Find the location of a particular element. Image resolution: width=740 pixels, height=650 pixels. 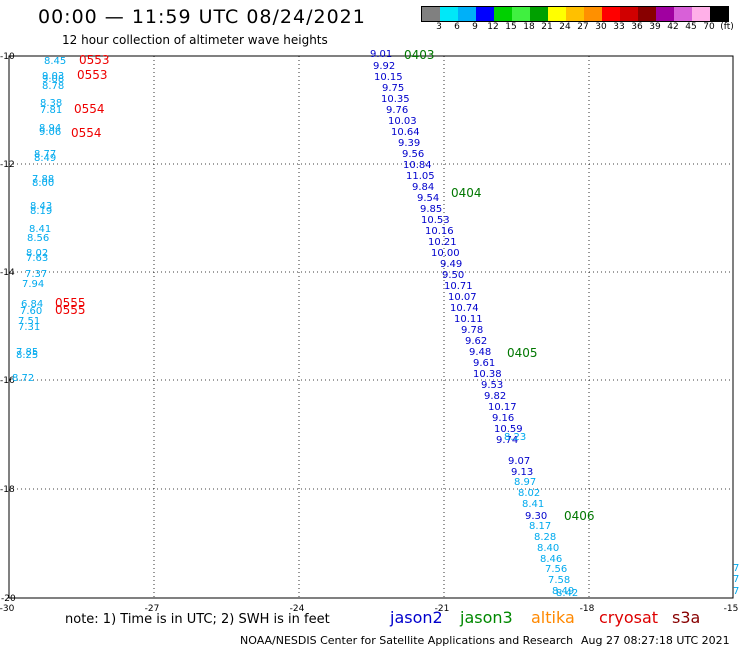

y-tick-label: -14 is located at coordinates (7, 273).